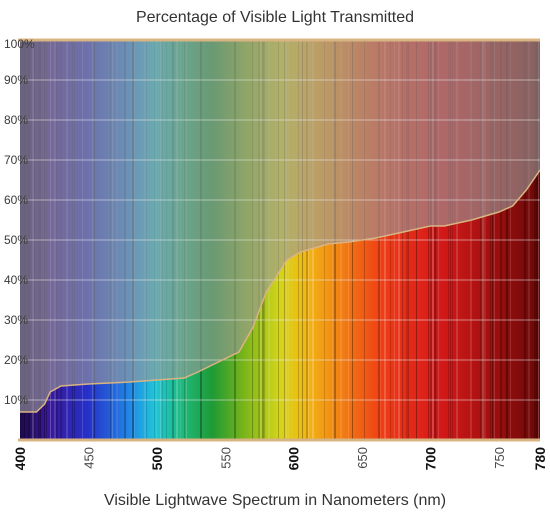  I want to click on x-tick-label: 500, so click(157, 459).